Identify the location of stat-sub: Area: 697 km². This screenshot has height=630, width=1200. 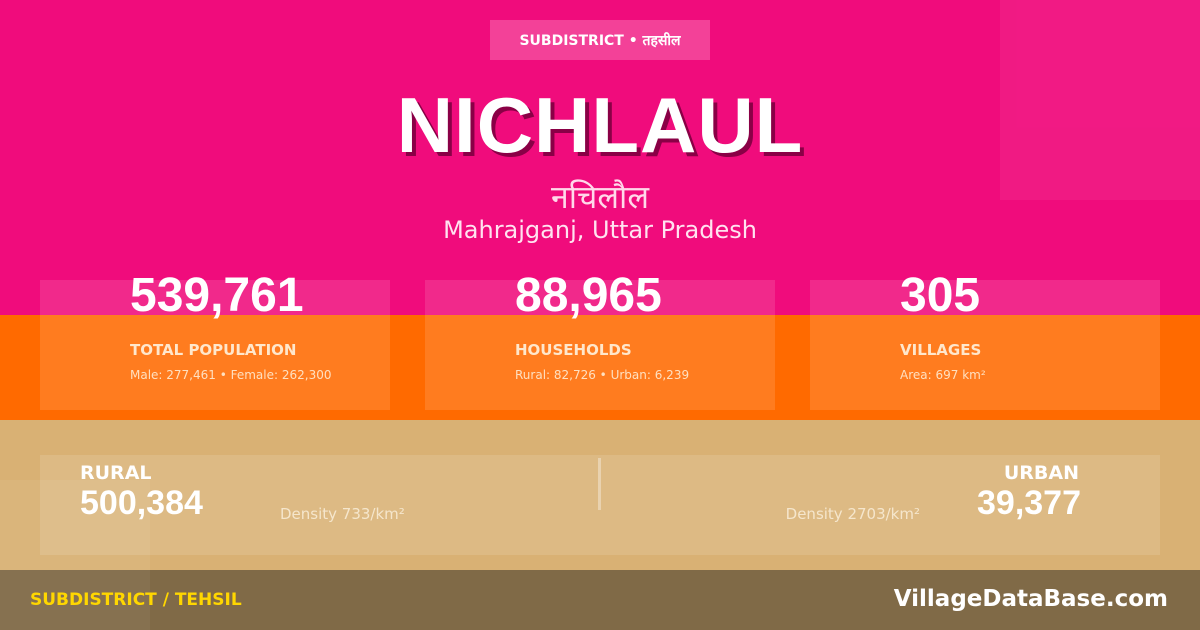
(943, 375).